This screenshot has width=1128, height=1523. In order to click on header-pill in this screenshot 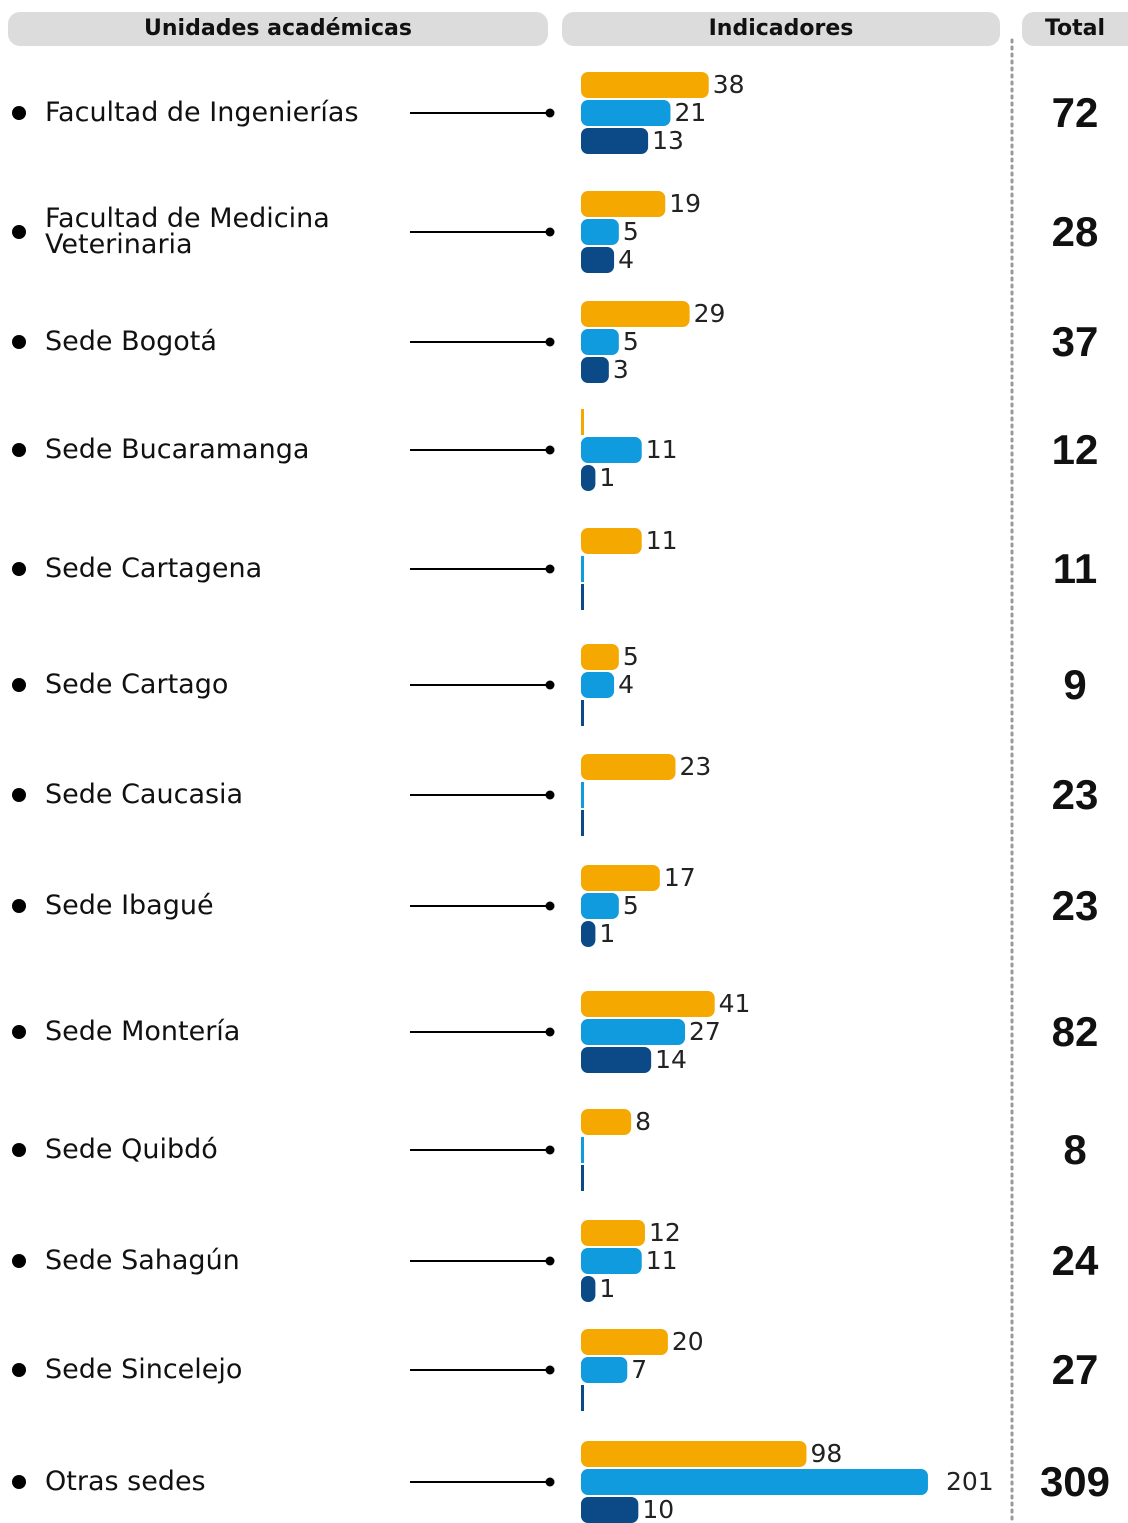, I will do `click(1075, 29)`.